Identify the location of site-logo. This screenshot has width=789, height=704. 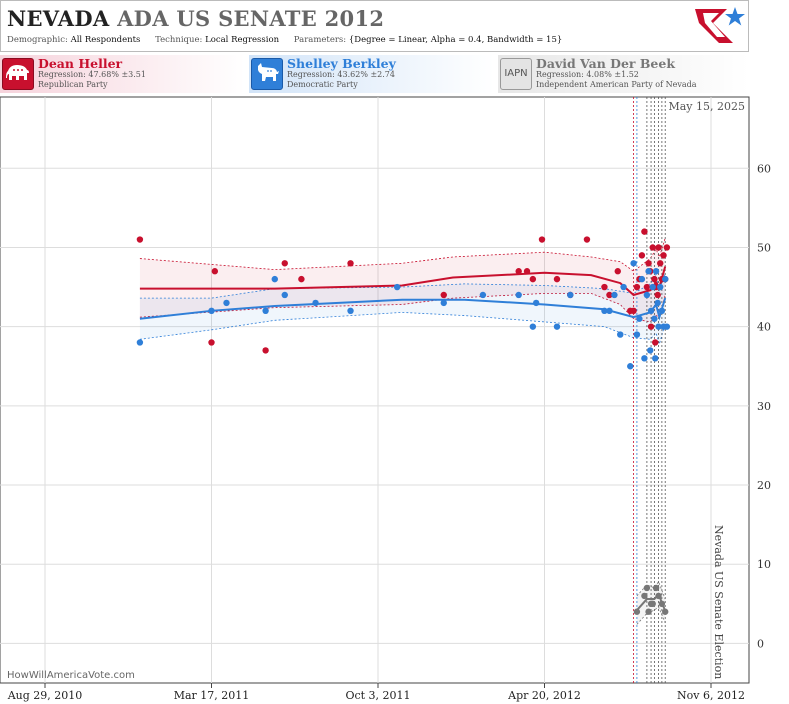
(718, 26).